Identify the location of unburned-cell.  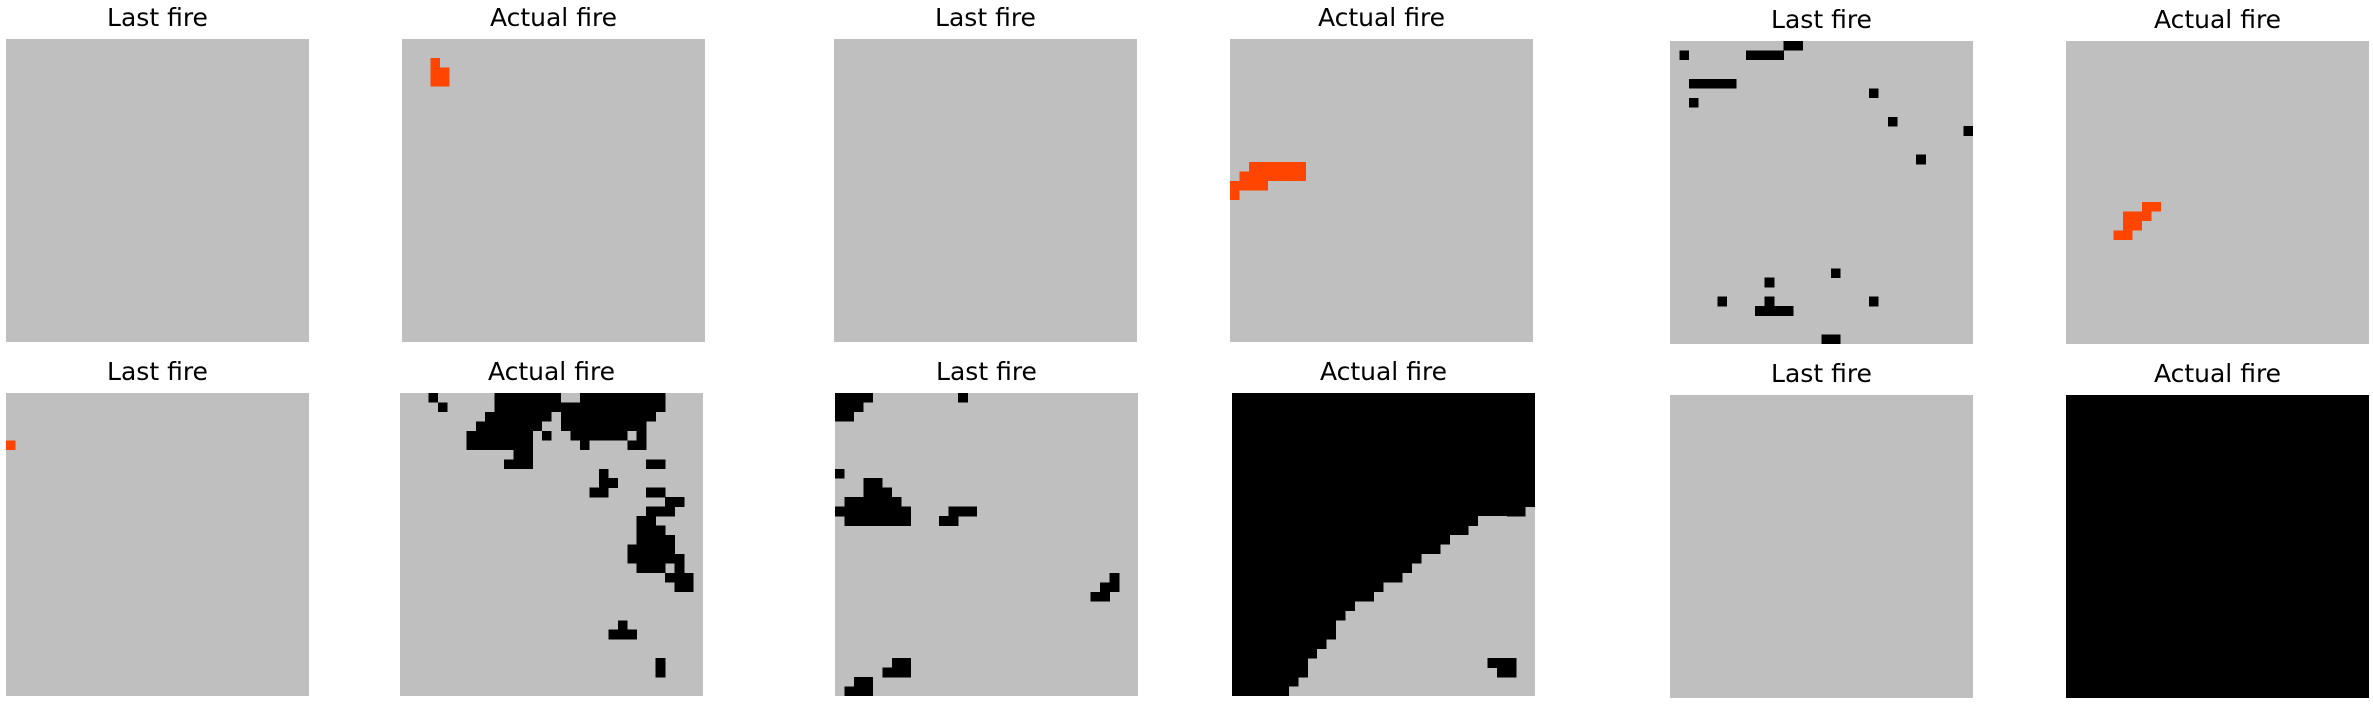
(1483, 521).